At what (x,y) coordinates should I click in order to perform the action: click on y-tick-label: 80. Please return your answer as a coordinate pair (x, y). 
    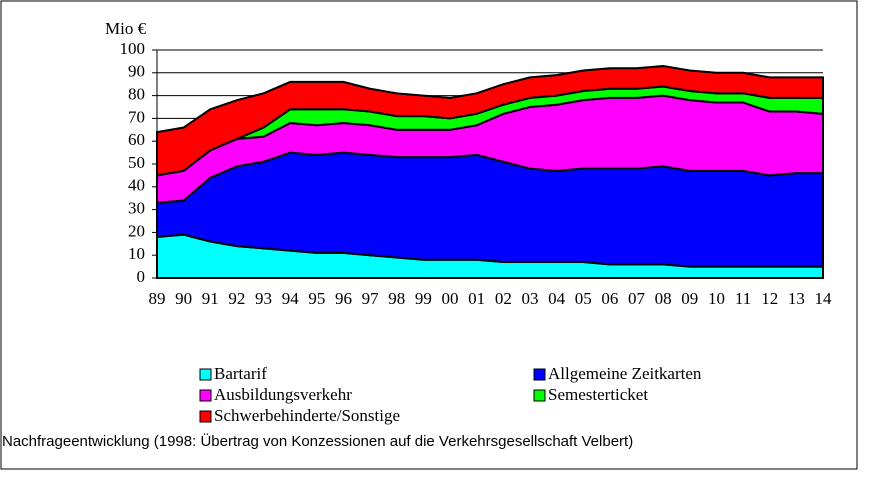
    Looking at the image, I should click on (136, 94).